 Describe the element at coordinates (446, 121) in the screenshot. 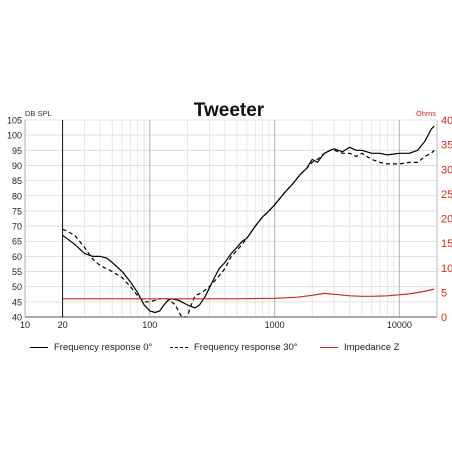

I see `right-tick-label: 40` at that location.